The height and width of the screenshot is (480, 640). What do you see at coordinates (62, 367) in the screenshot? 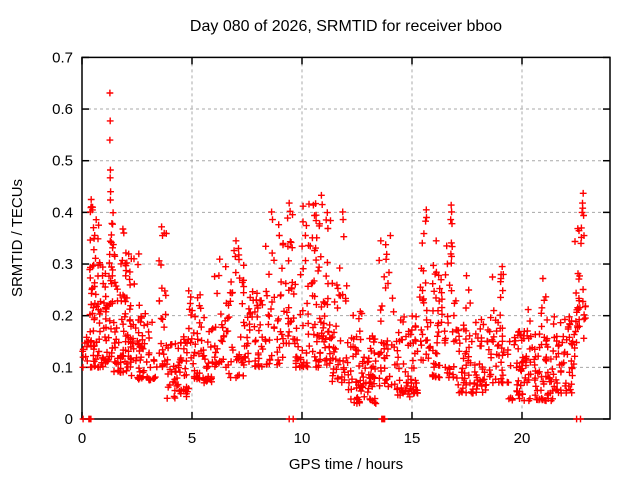
I see `svg-text: 0.1` at bounding box center [62, 367].